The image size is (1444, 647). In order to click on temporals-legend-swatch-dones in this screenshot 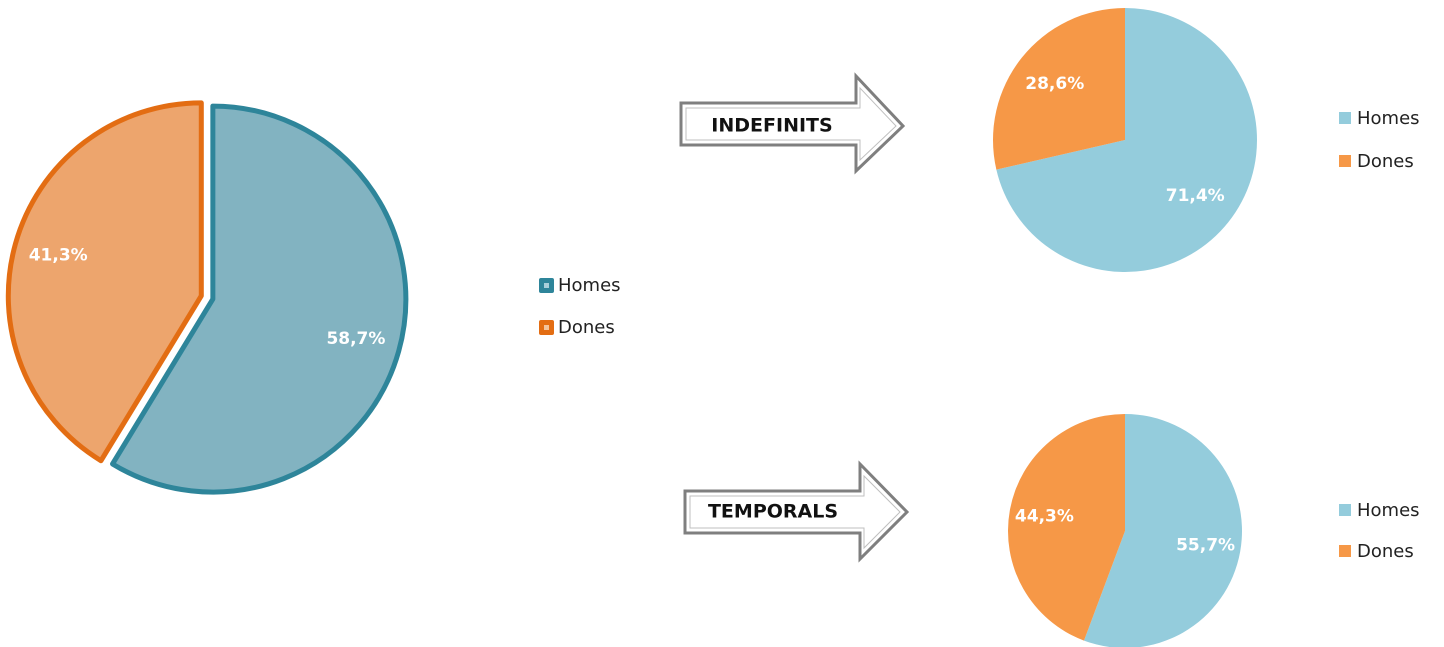, I will do `click(1345, 551)`.